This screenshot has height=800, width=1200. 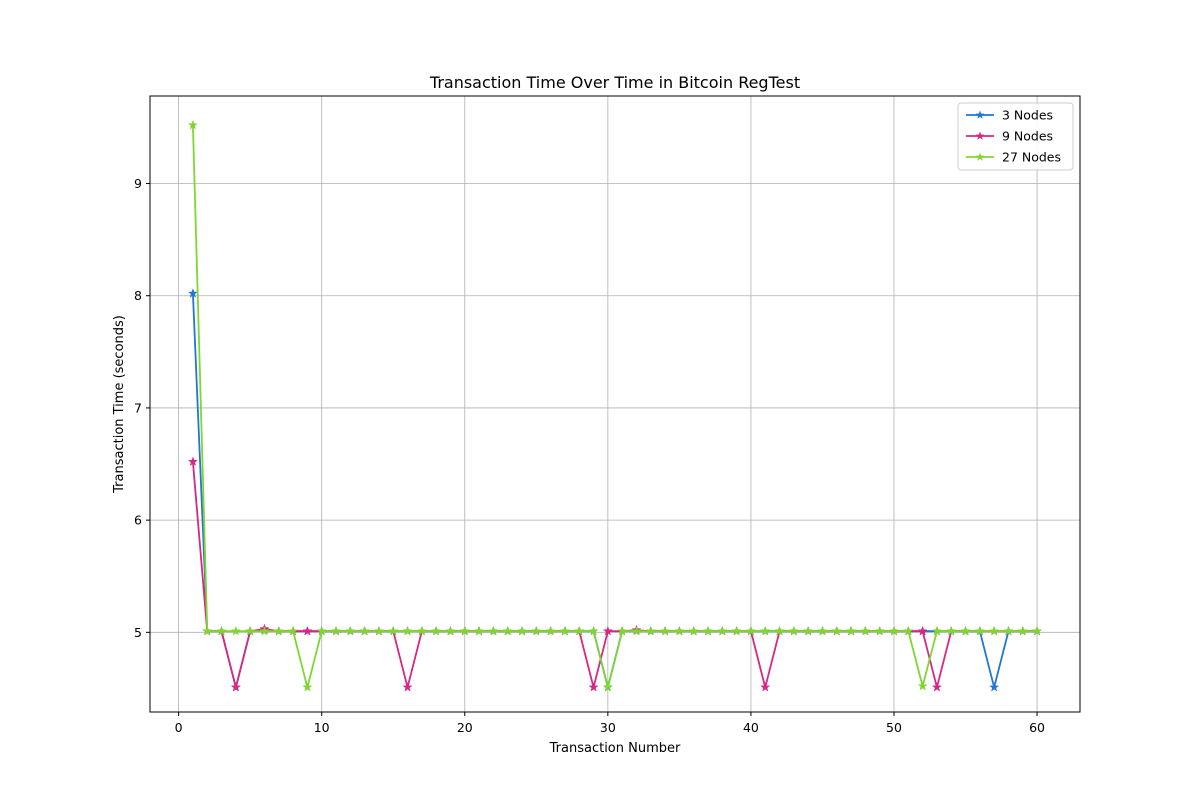 What do you see at coordinates (751, 727) in the screenshot?
I see `x-tick-label: 40` at bounding box center [751, 727].